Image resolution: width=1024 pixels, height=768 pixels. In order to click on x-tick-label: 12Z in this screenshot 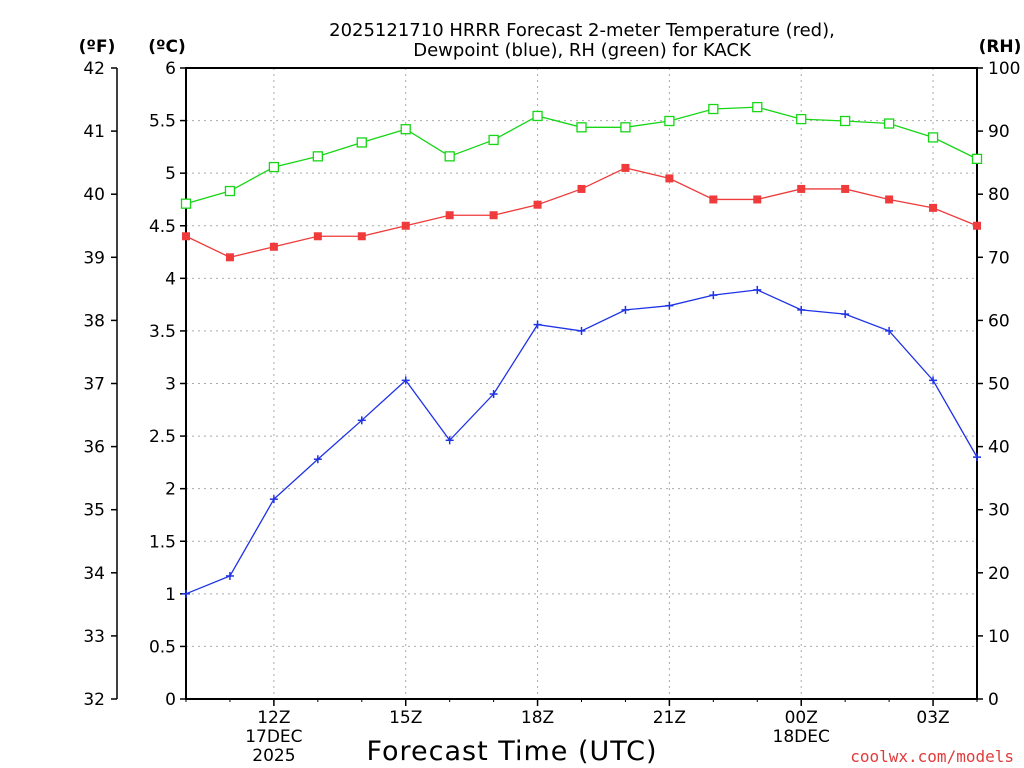, I will do `click(273, 718)`.